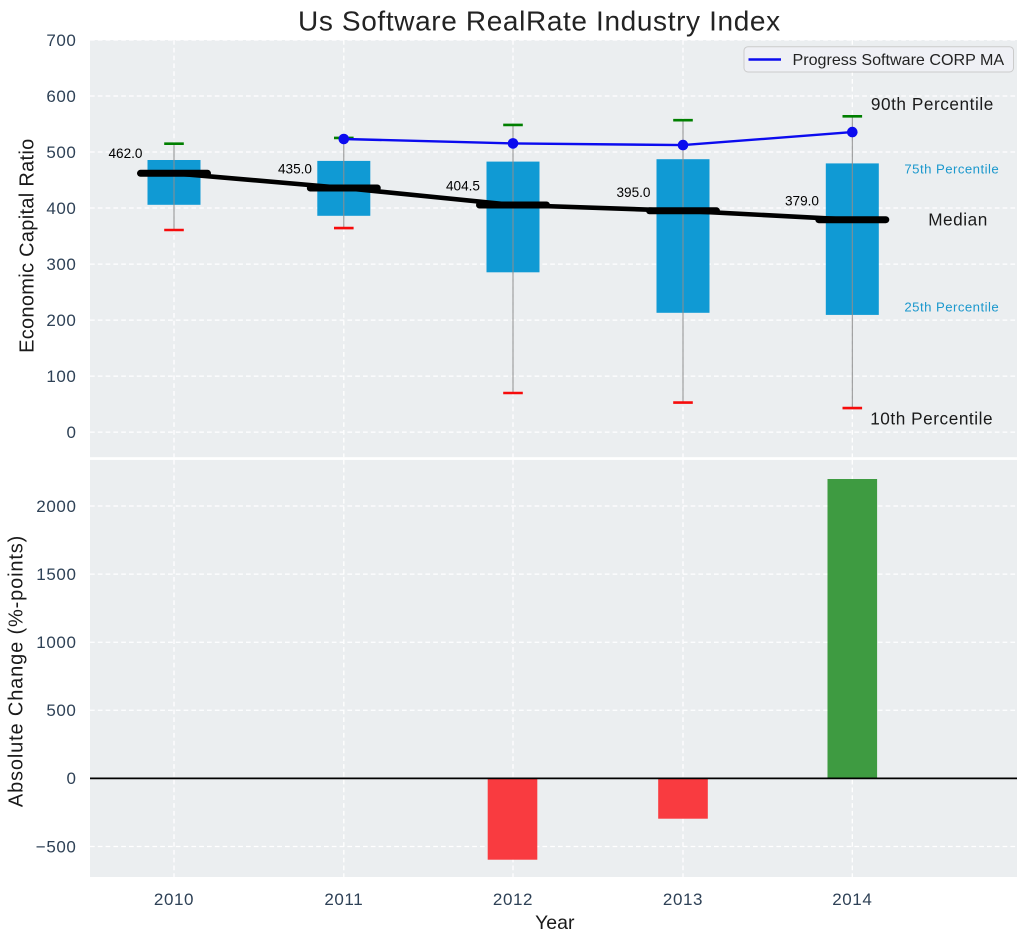 Image resolution: width=1029 pixels, height=942 pixels. Describe the element at coordinates (174, 899) in the screenshot. I see `svg-text: 2010` at that location.